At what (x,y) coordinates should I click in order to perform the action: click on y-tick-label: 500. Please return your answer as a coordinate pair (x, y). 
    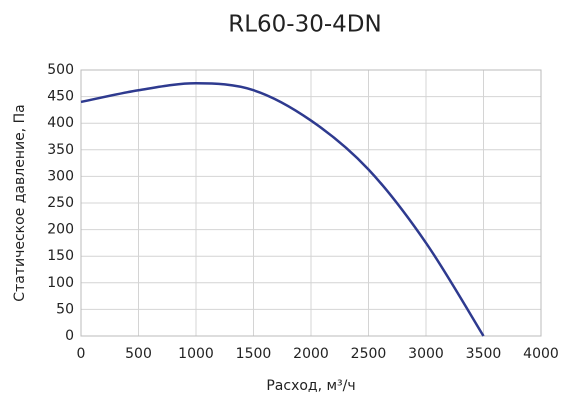
    Looking at the image, I should click on (60, 70).